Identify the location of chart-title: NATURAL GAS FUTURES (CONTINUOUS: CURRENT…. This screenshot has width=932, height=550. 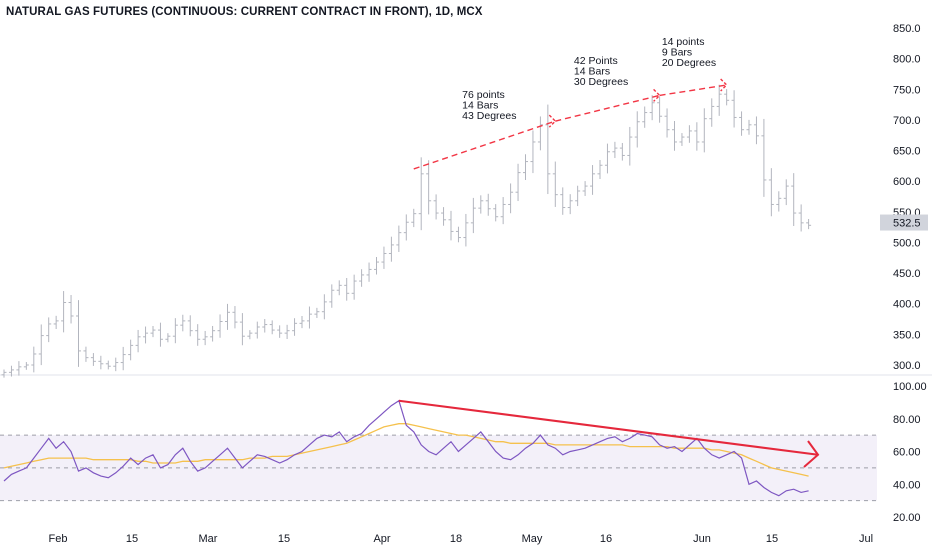
(244, 12).